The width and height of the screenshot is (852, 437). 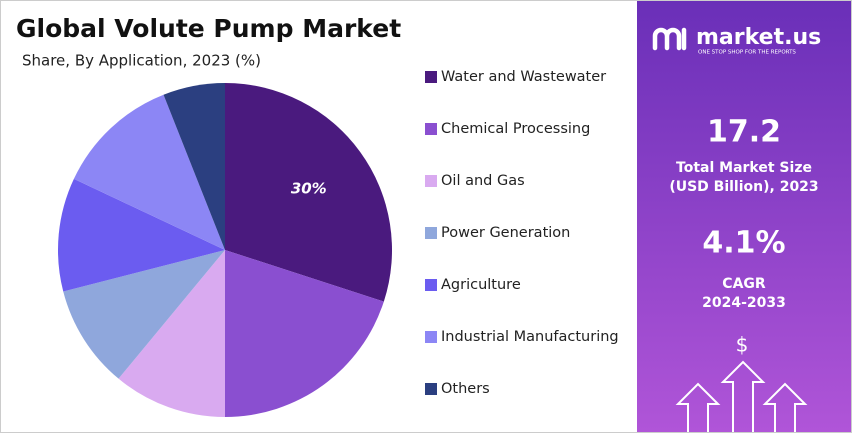 I want to click on arrows, so click(x=741, y=396).